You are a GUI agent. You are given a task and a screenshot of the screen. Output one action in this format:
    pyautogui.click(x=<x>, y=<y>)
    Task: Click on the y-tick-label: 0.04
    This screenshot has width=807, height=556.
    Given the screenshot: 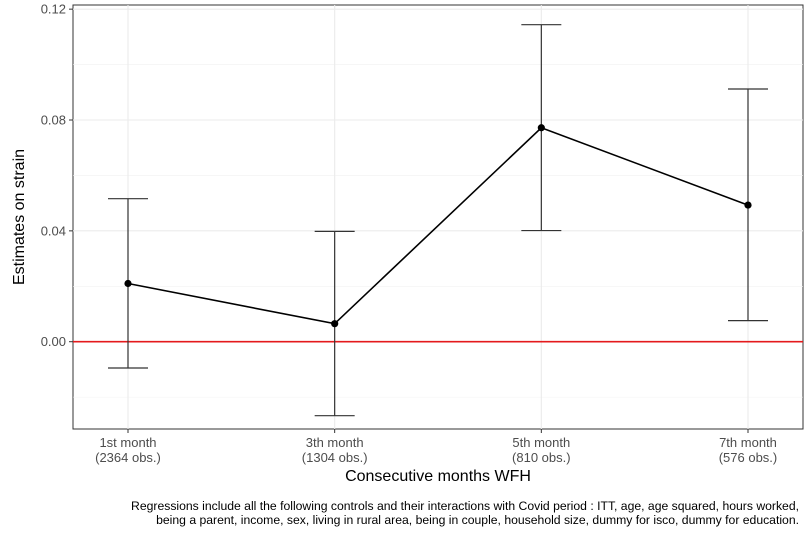 What is the action you would take?
    pyautogui.click(x=53, y=230)
    